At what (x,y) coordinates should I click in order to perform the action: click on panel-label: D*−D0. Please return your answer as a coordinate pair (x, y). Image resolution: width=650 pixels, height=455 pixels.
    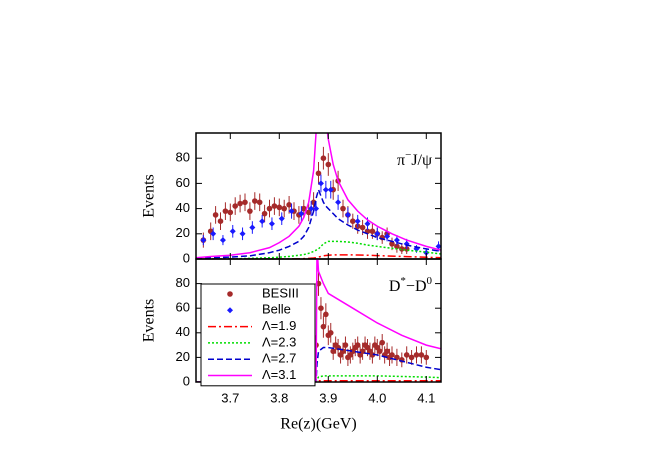
    Looking at the image, I should click on (411, 285).